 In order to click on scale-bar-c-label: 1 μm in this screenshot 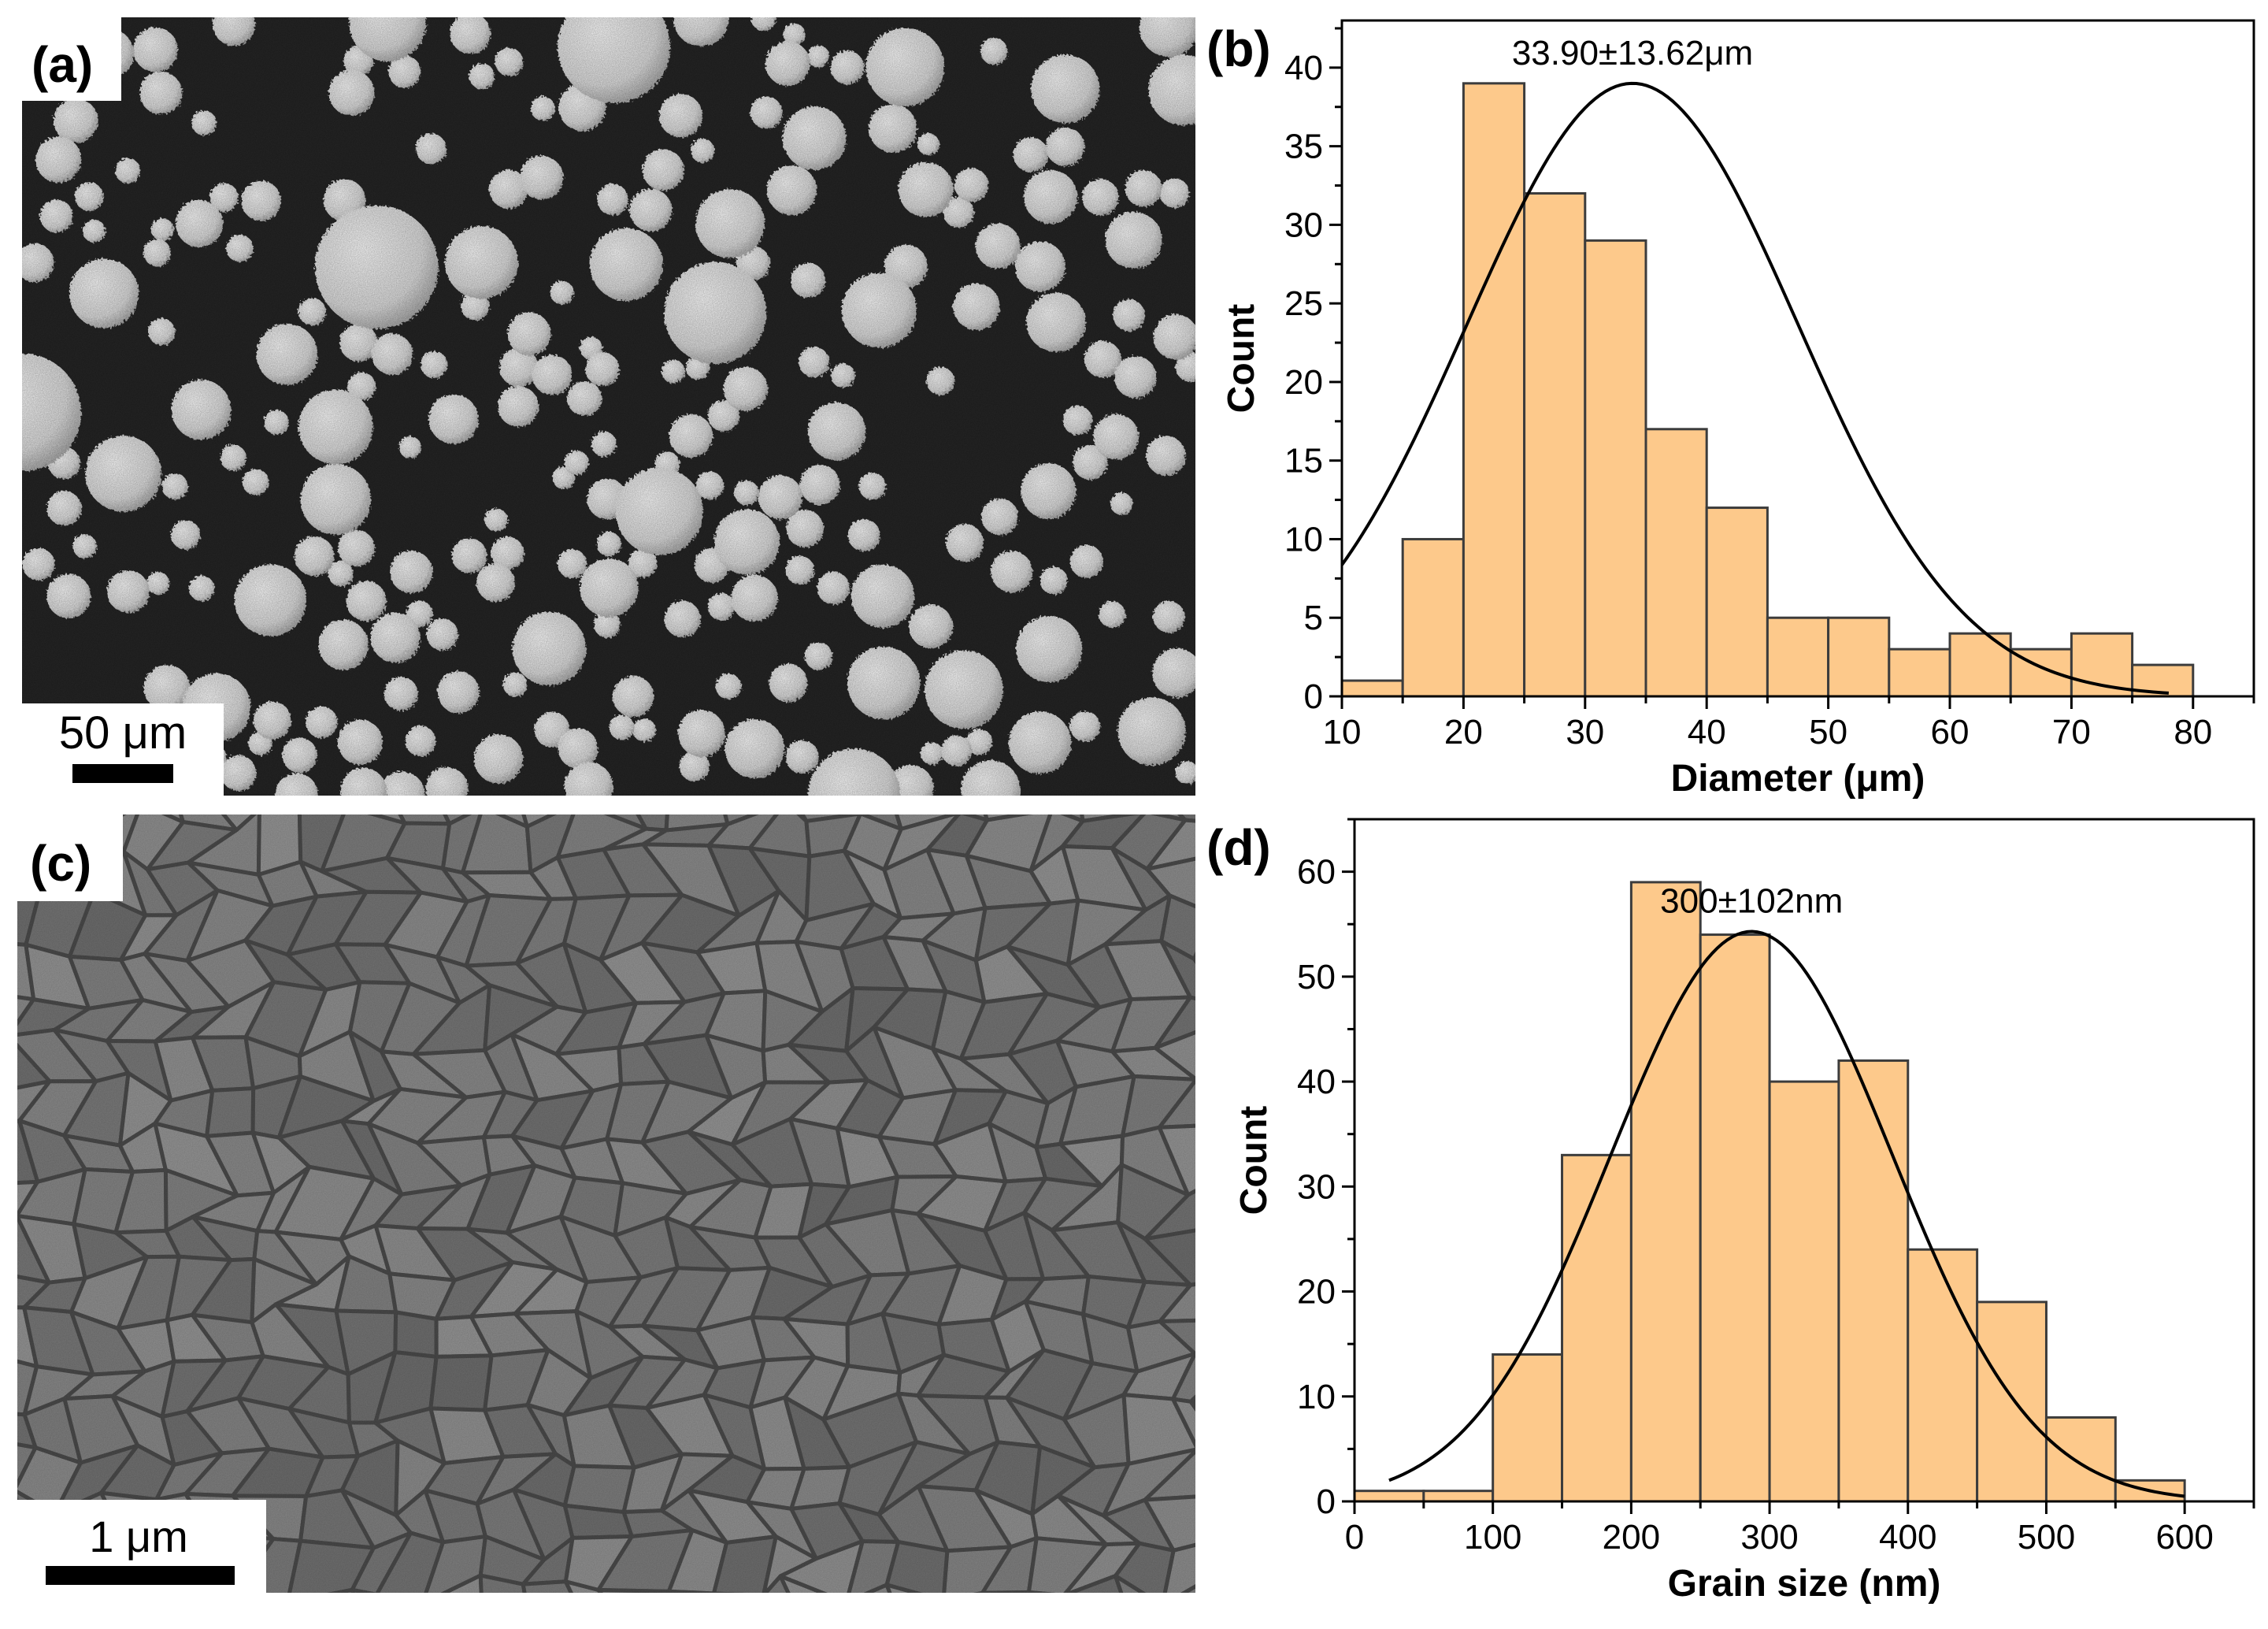, I will do `click(138, 1537)`.